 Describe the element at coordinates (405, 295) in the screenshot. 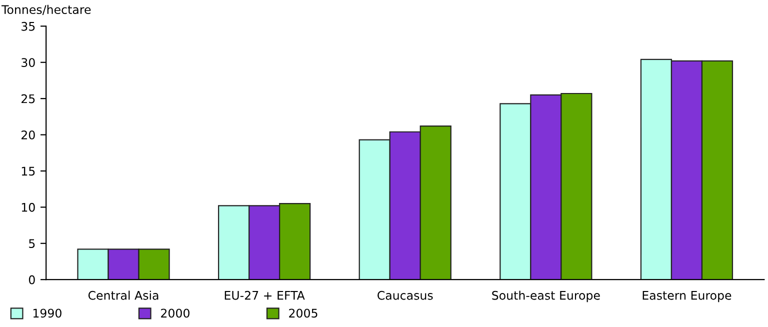

I see `x-tick-label: Caucasus` at that location.